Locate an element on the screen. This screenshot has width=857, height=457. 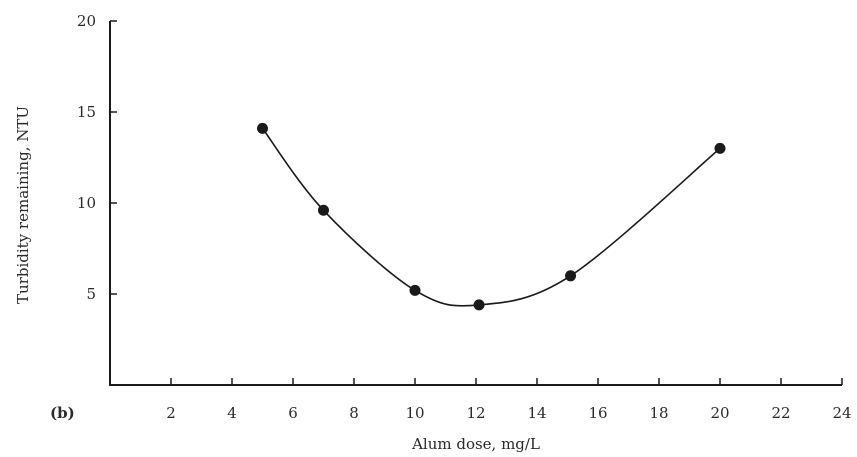
y-tick-label: 10 is located at coordinates (86, 203).